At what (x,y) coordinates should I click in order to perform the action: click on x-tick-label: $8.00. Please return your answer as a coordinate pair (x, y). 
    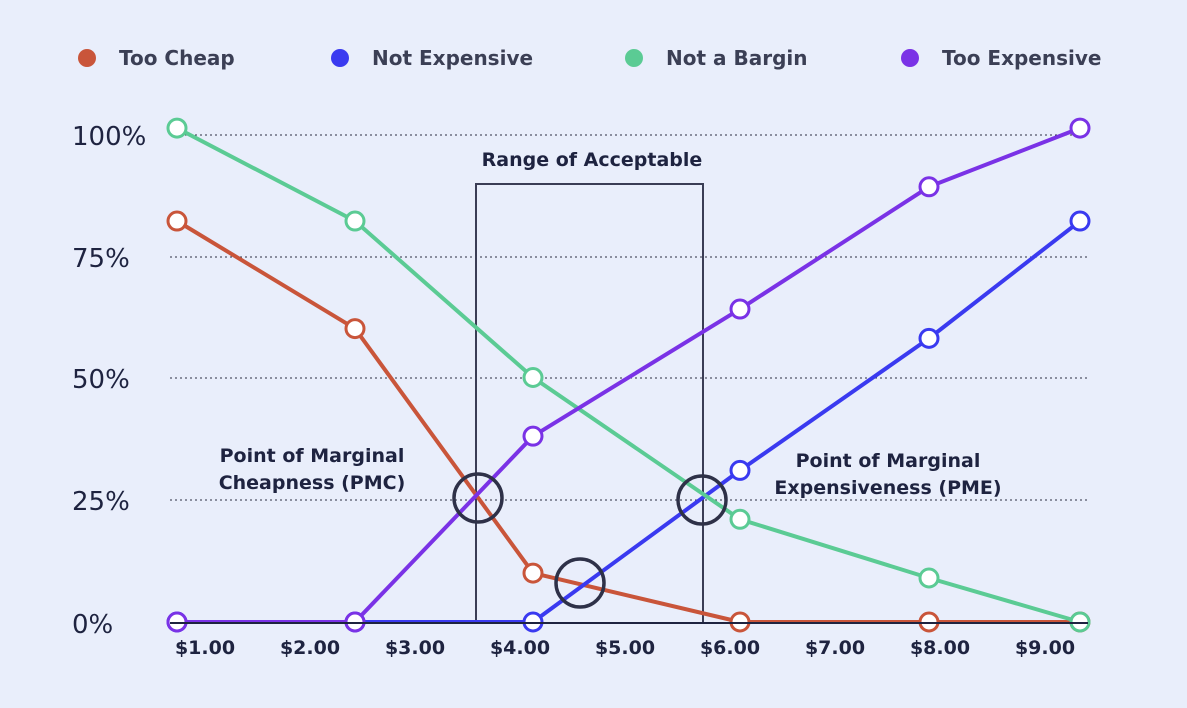
    Looking at the image, I should click on (940, 648).